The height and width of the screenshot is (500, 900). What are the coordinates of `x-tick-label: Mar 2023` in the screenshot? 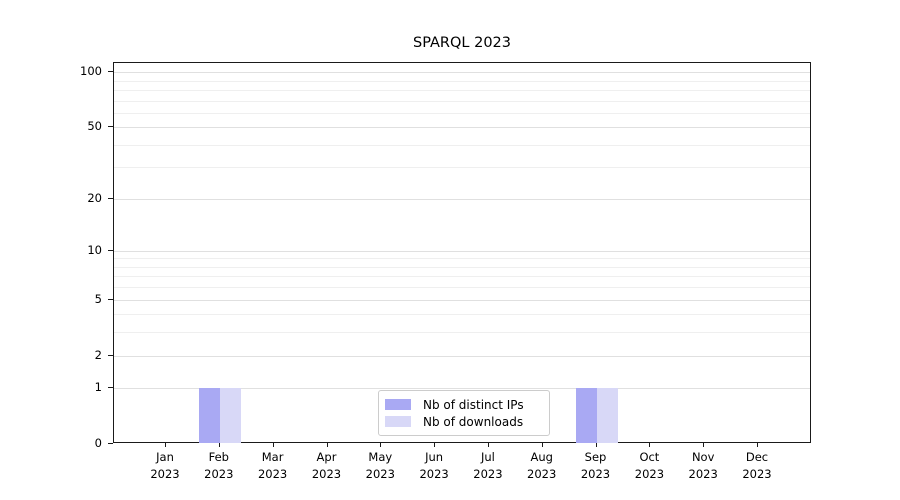 It's located at (273, 465).